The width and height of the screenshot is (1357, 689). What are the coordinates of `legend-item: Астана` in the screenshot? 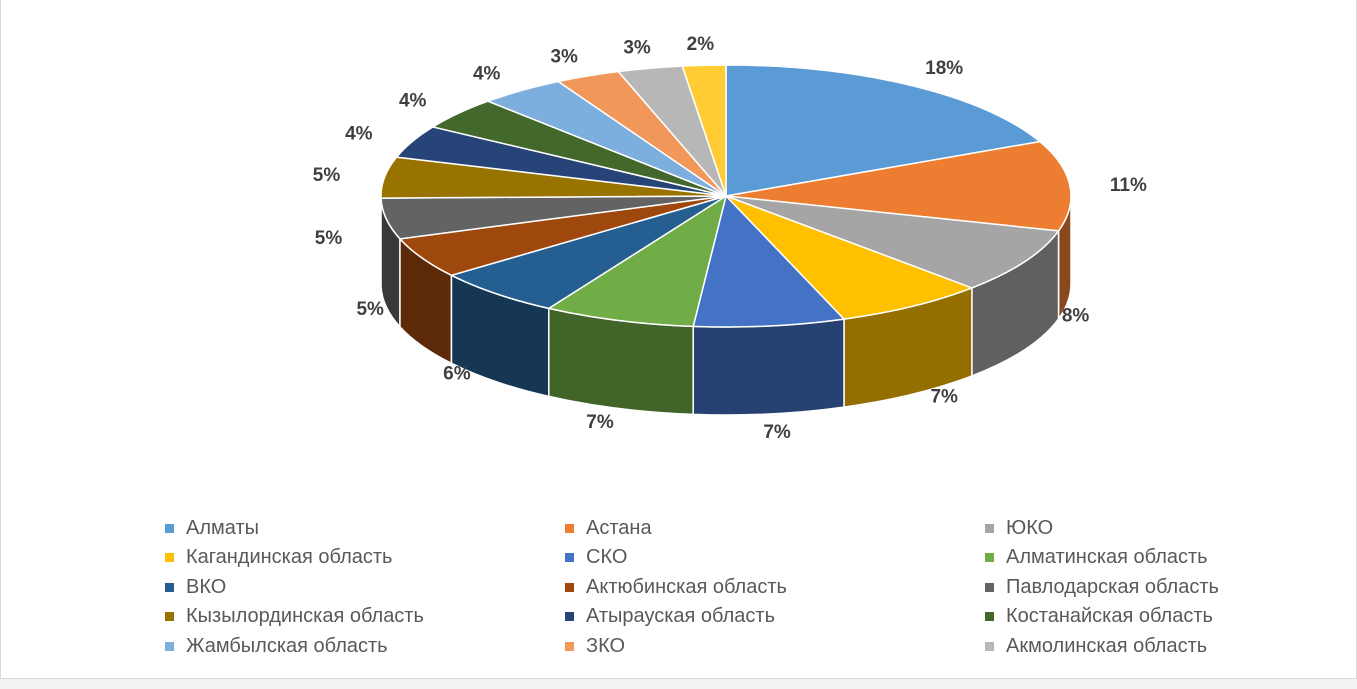 It's located at (608, 528).